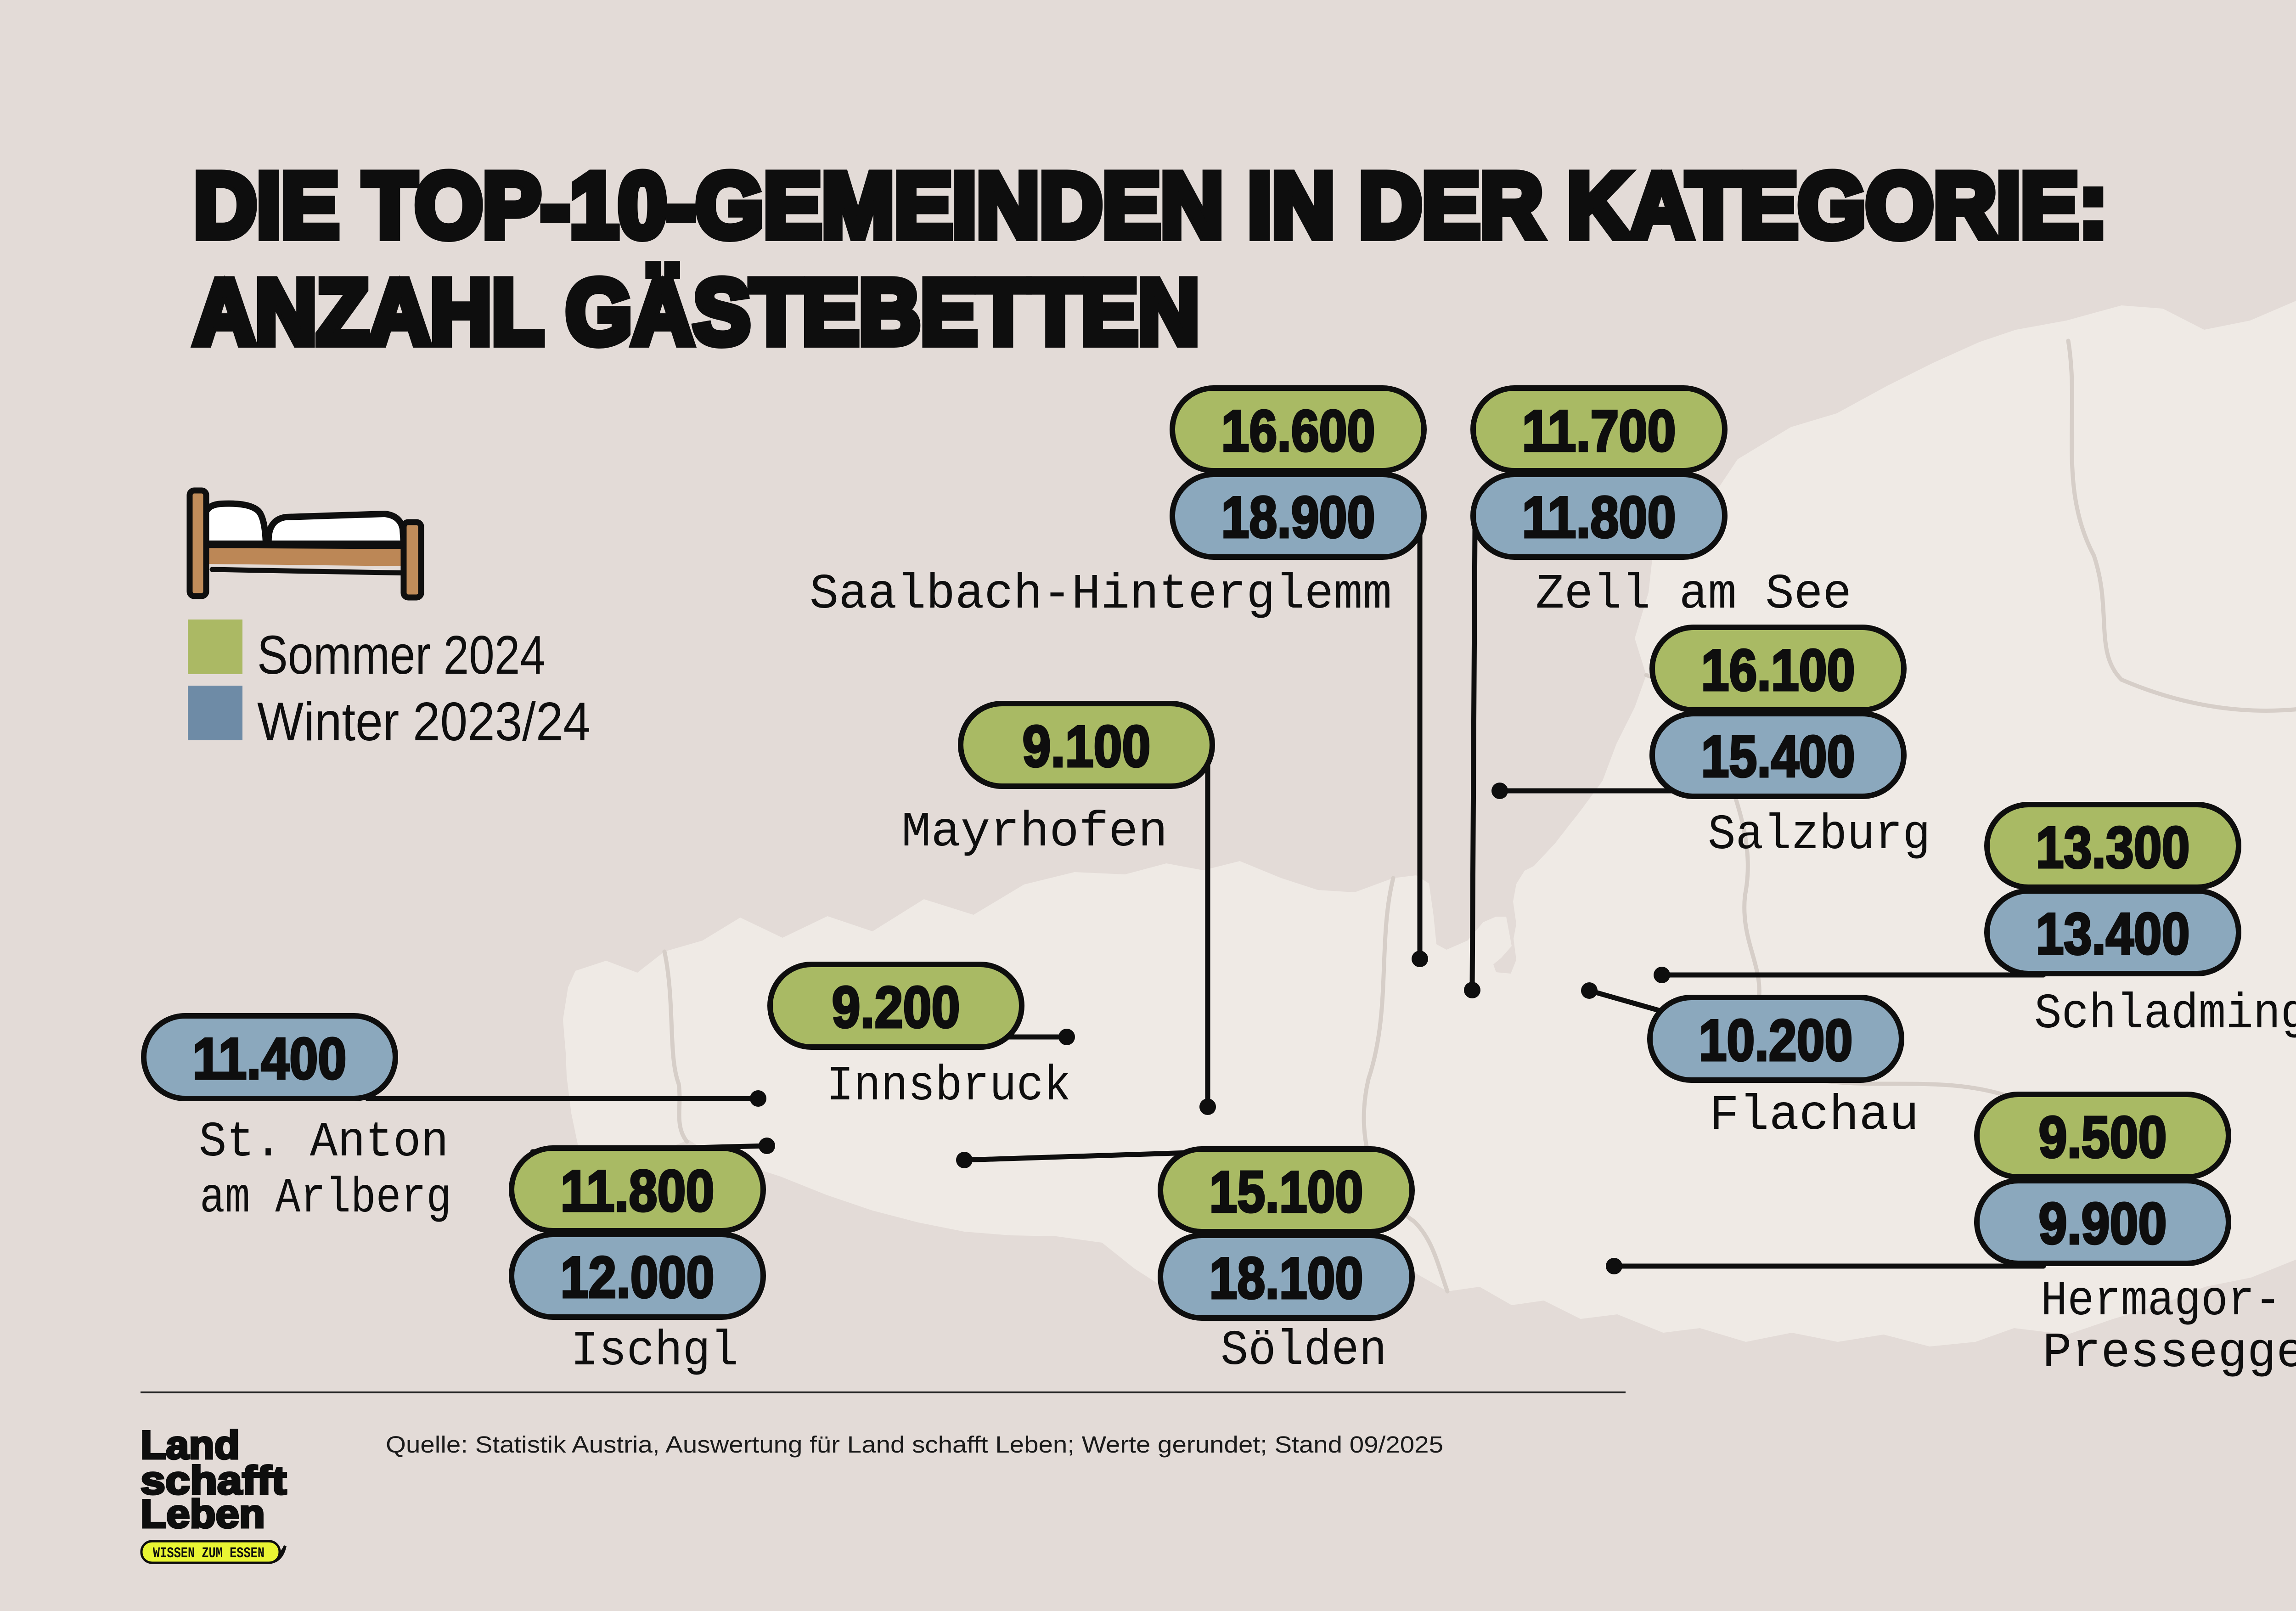 This screenshot has width=2296, height=1611. I want to click on svg-text: 10.200, so click(1776, 1040).